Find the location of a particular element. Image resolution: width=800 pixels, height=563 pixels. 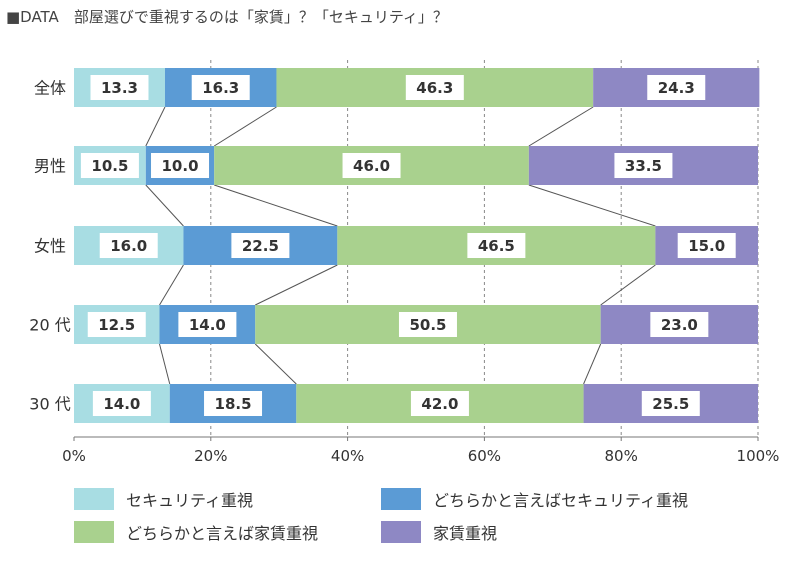

legend-swatch-rent is located at coordinates (401, 532).